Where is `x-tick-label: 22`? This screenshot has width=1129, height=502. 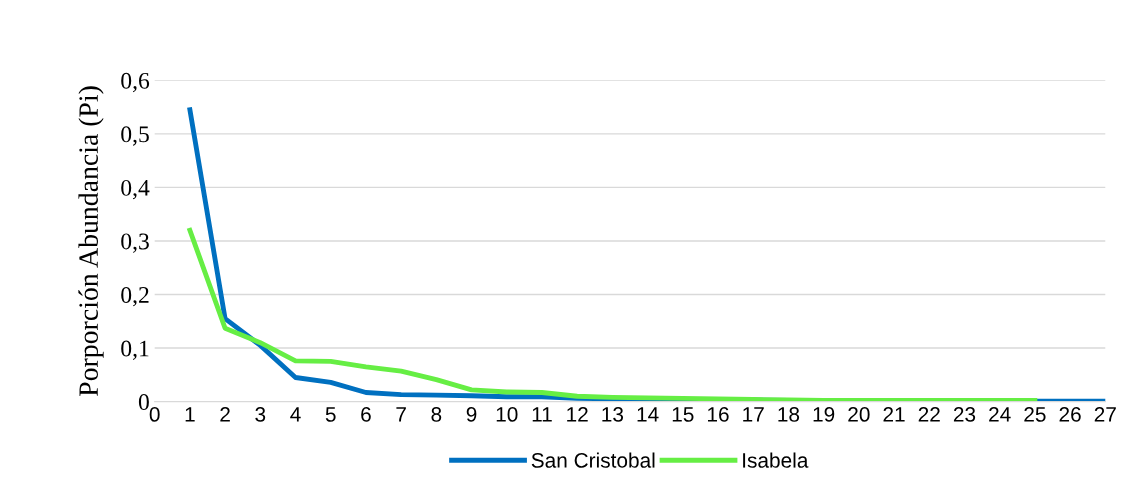
x-tick-label: 22 is located at coordinates (929, 414).